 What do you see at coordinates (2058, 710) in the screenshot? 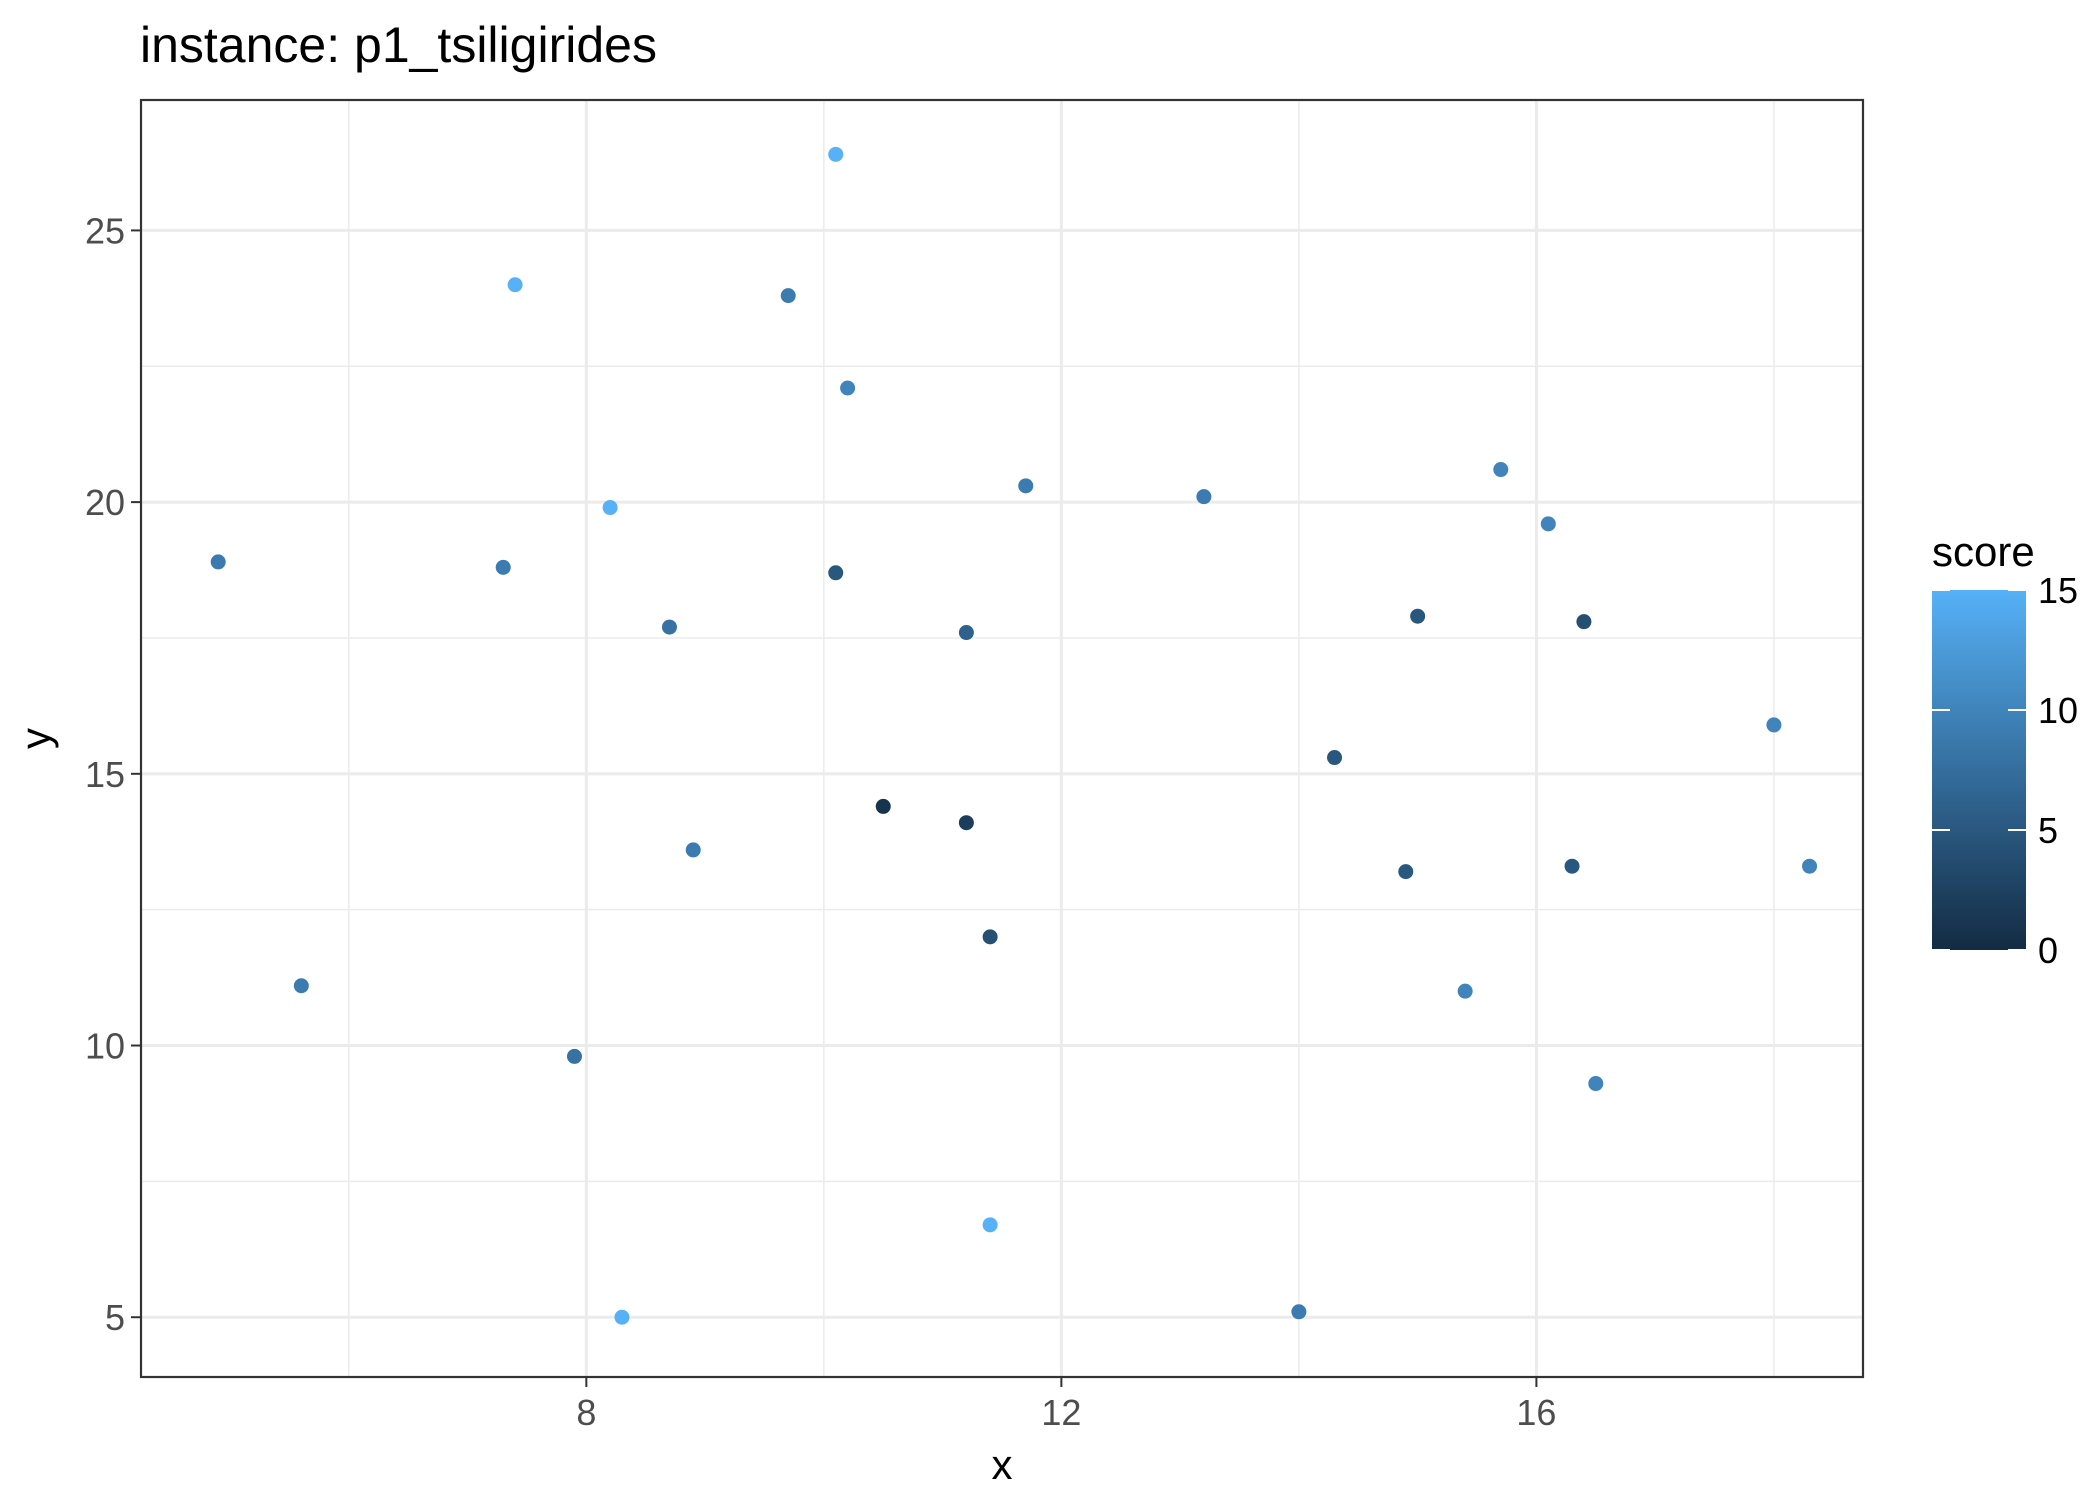
I see `legend-tick-label: 10` at bounding box center [2058, 710].